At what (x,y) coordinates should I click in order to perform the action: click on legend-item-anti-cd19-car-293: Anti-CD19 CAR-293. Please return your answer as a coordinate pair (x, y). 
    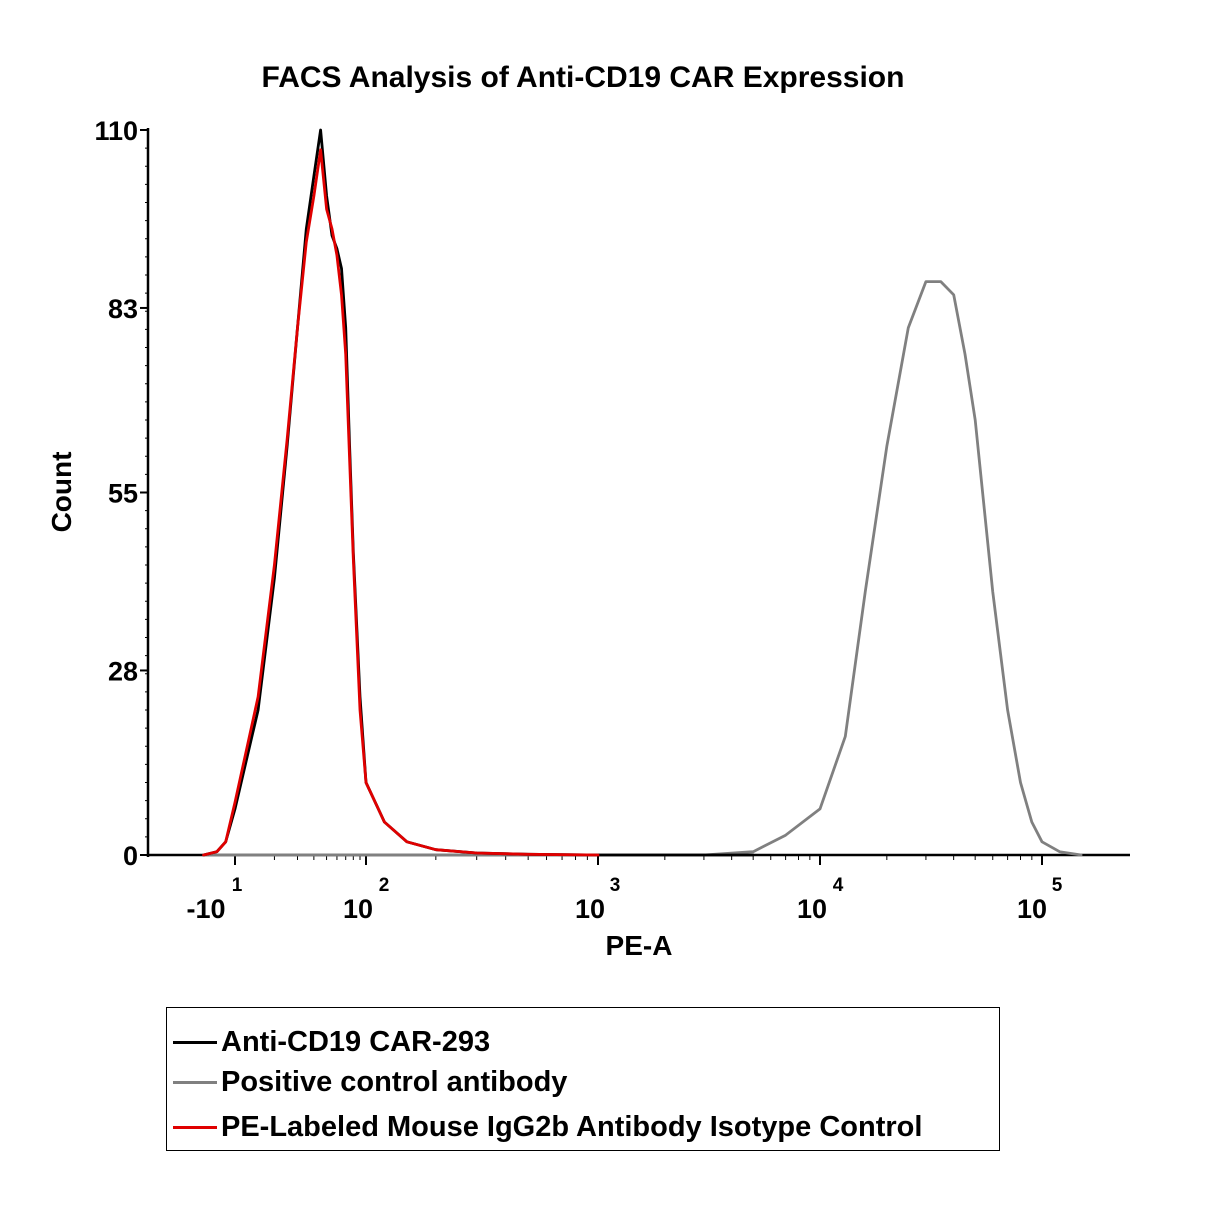
    Looking at the image, I should click on (331, 1042).